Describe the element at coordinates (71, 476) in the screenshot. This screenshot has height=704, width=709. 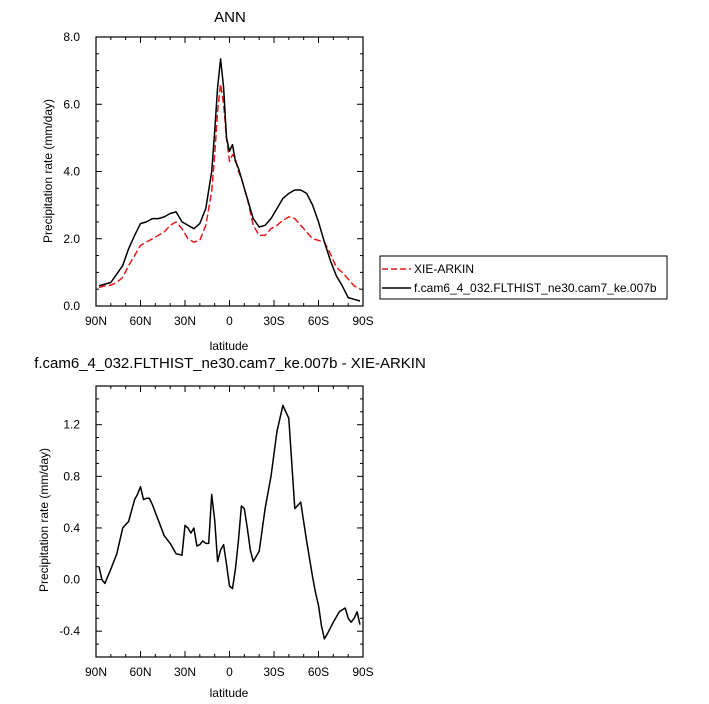
I see `bottom-y-tick-label: 0.8` at that location.